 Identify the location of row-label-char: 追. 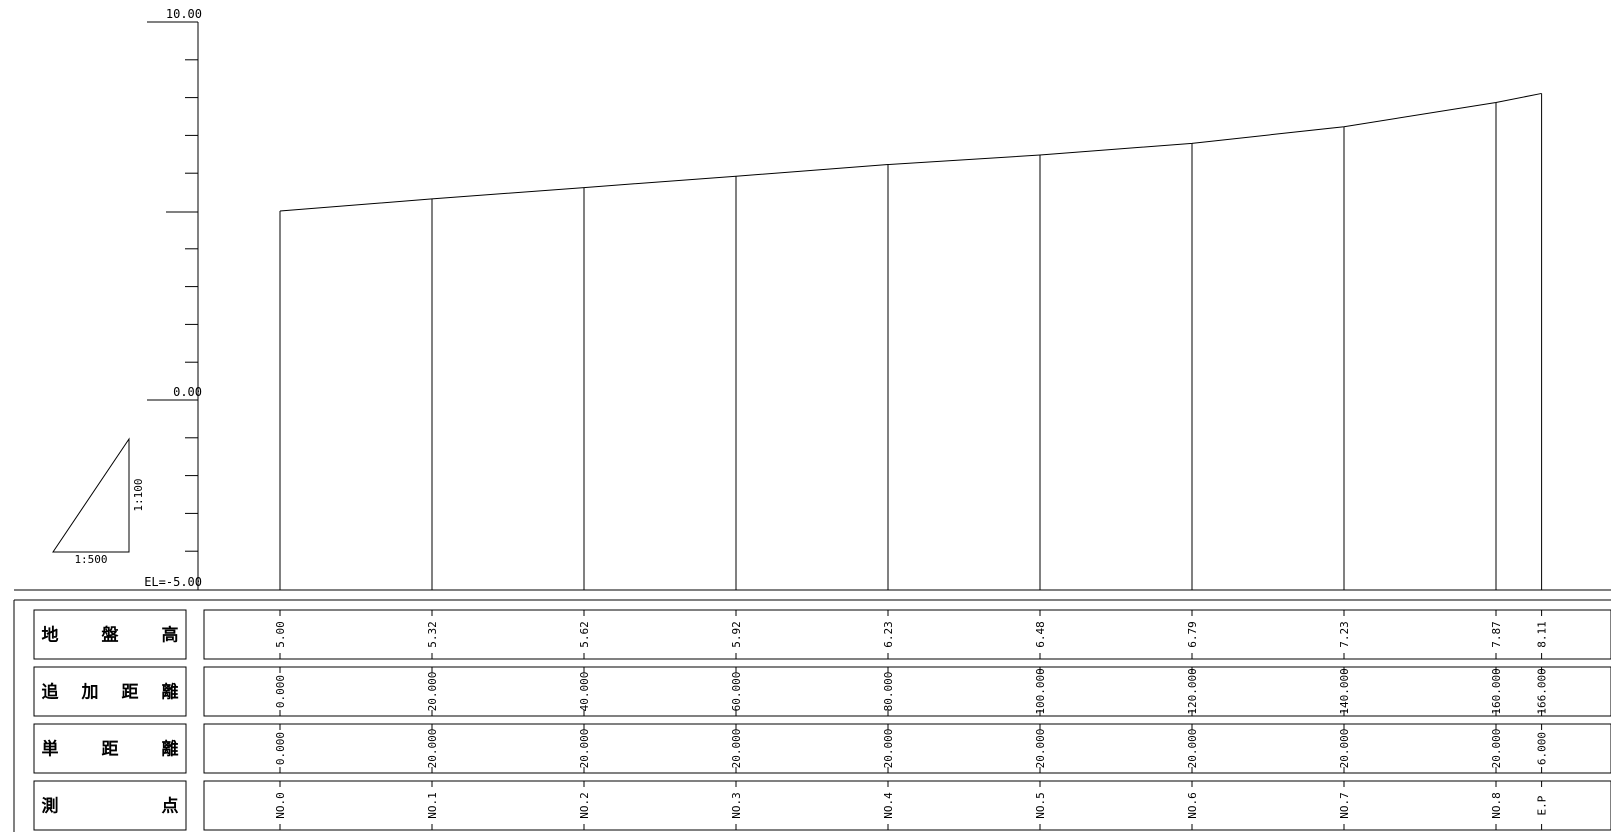
(51, 692).